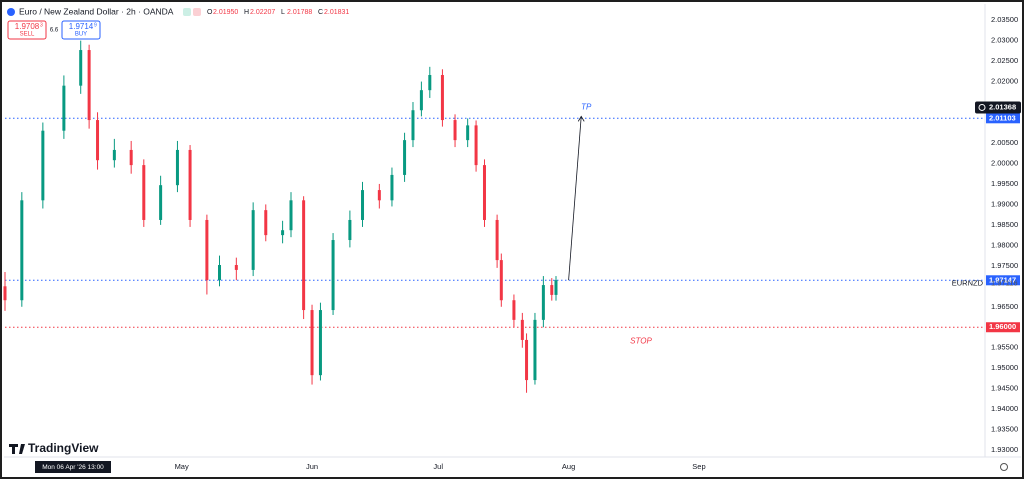 This screenshot has width=1024, height=479. I want to click on spread: 6.6, so click(54, 31).